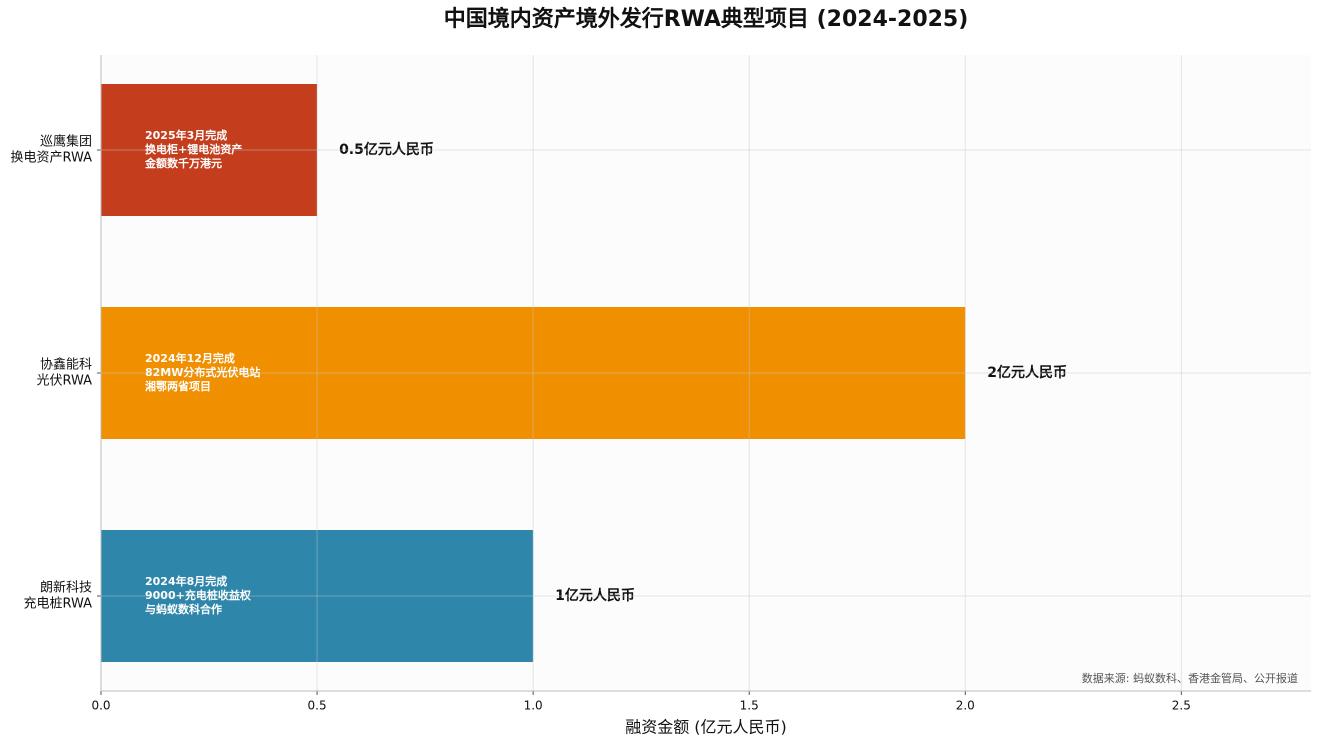  I want to click on bar-annotation: 2024年12月完成, so click(190, 358).